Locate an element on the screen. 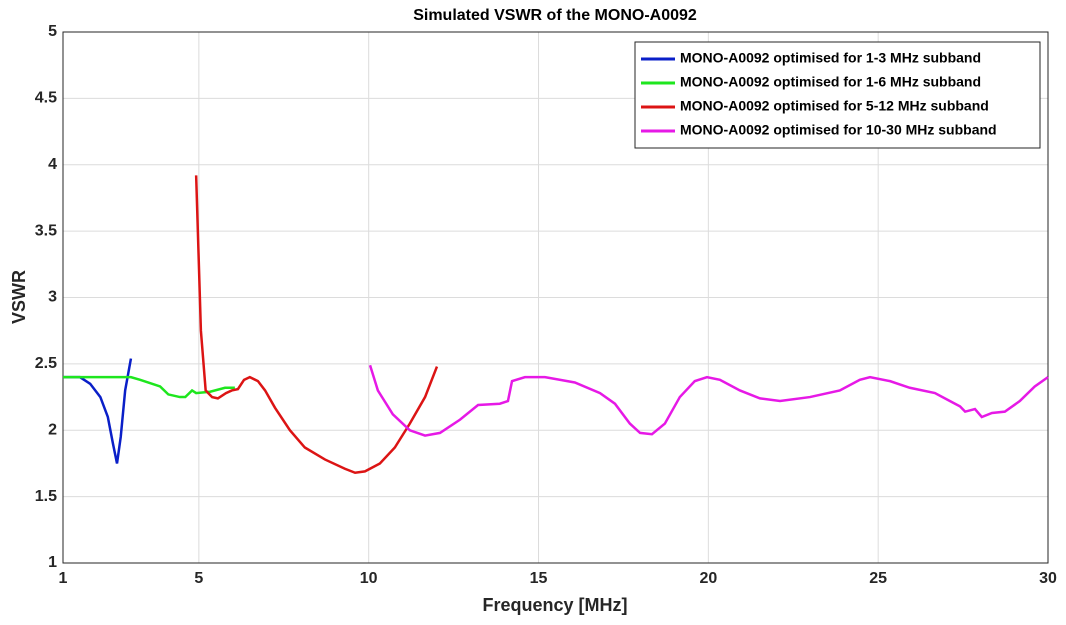 The width and height of the screenshot is (1066, 625). legend-box is located at coordinates (837, 95).